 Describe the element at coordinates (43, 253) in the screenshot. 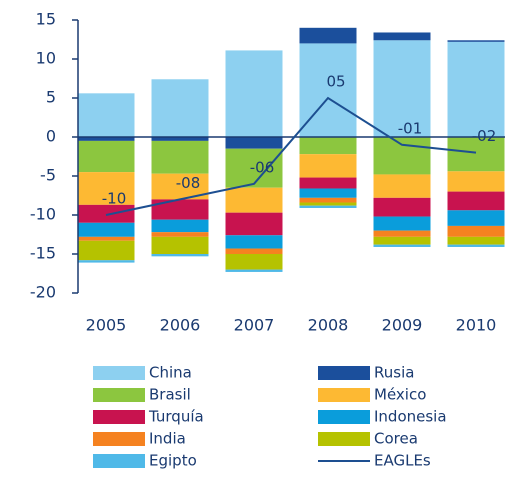

I see `y-tick-label: -15` at that location.